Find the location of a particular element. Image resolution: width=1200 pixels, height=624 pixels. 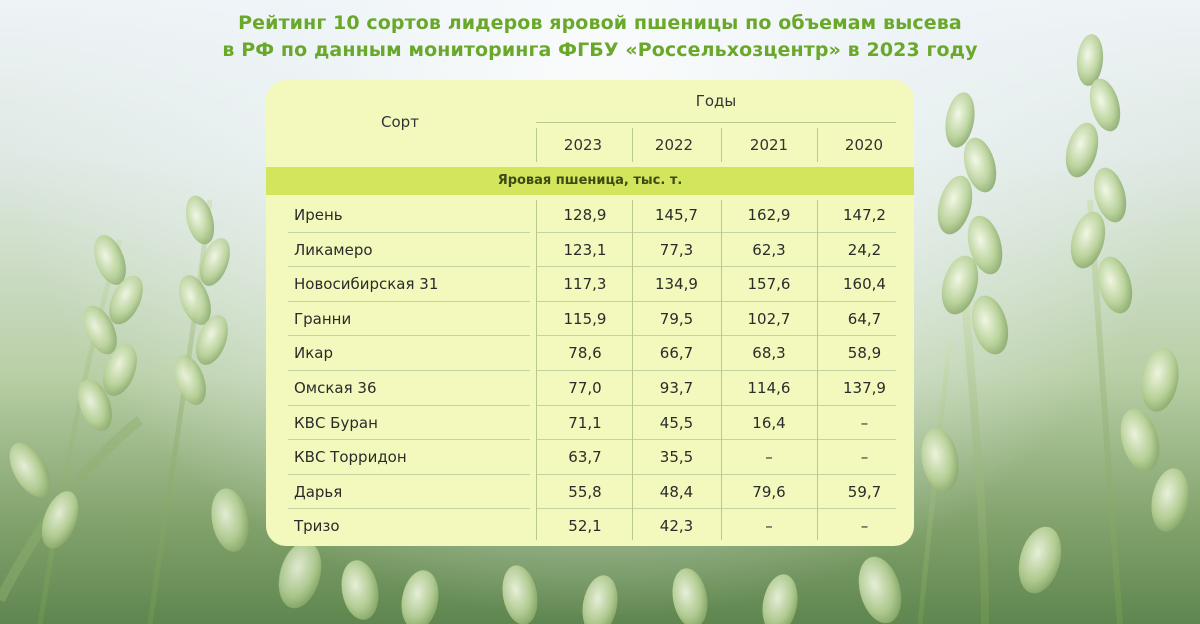

value-cell-2023: 77,0 is located at coordinates (585, 388).